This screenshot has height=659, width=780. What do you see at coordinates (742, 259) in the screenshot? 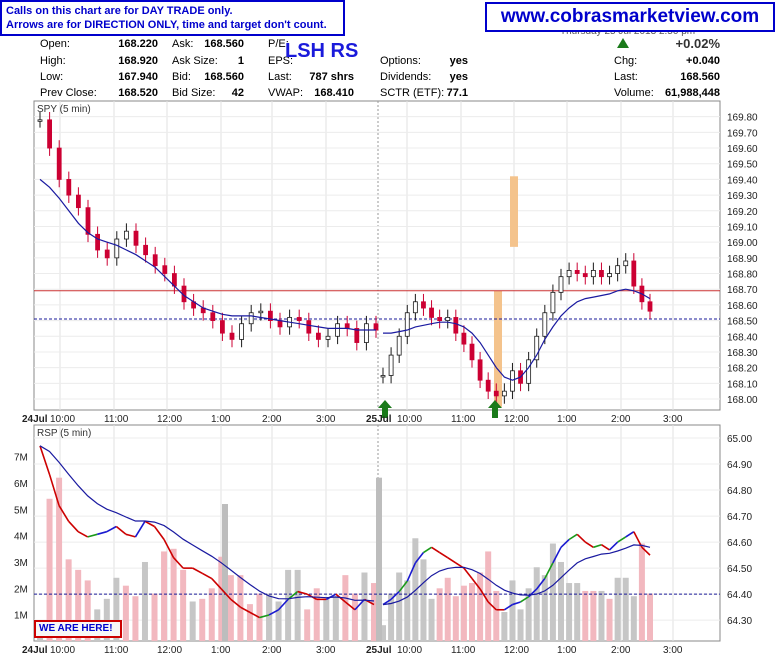
I see `spy-y-tick-label: 168.90` at bounding box center [742, 259].